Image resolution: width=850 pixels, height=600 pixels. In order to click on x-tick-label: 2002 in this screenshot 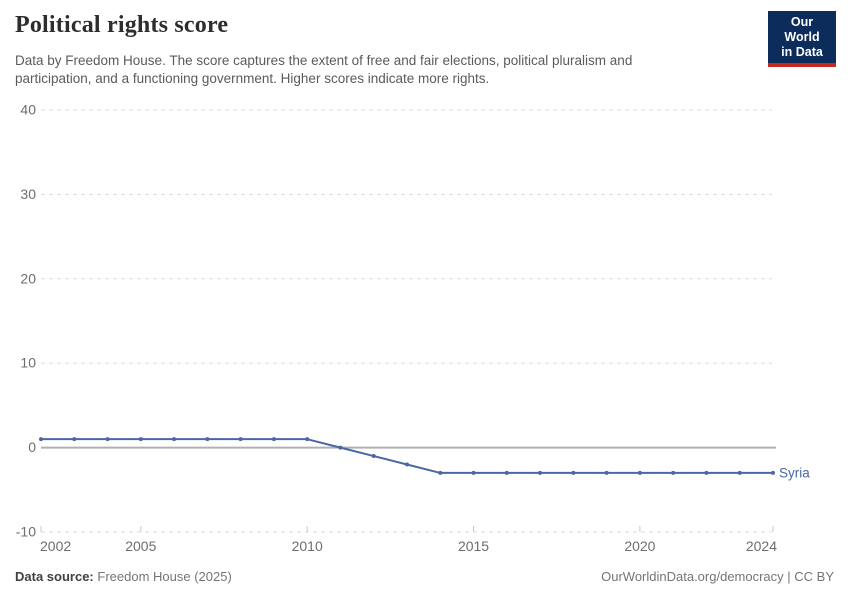, I will do `click(55, 546)`.